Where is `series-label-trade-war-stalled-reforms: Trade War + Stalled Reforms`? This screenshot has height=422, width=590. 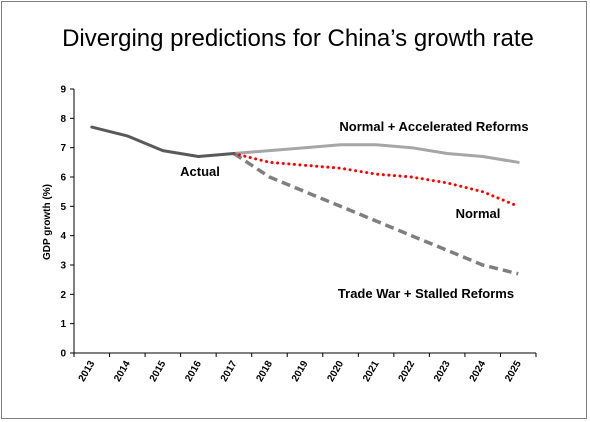 series-label-trade-war-stalled-reforms: Trade War + Stalled Reforms is located at coordinates (426, 293).